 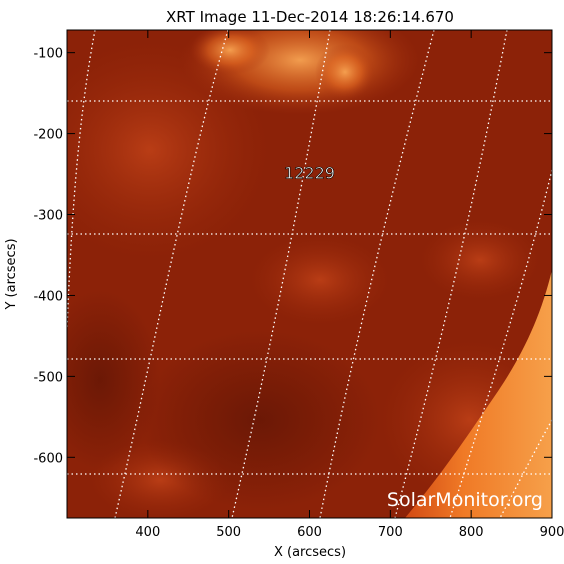 I want to click on x-tick-label: 700, so click(x=390, y=532).